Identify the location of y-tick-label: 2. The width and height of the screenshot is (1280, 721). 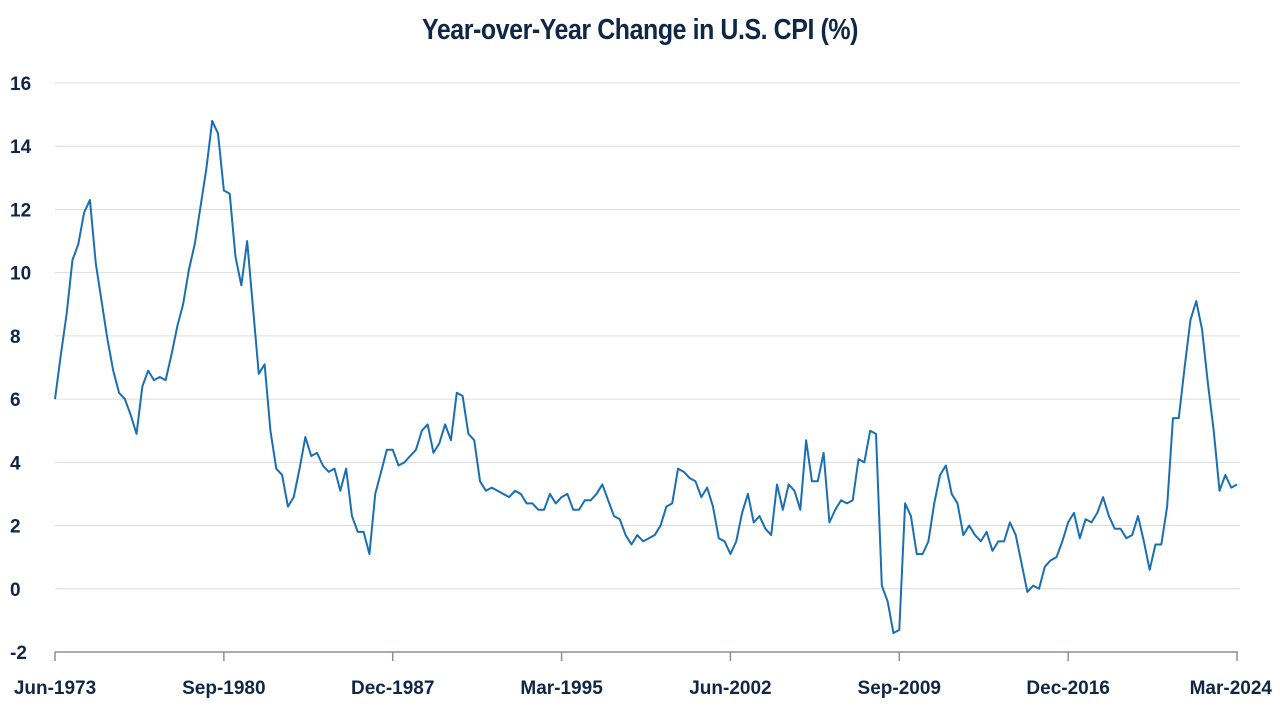
(15, 527).